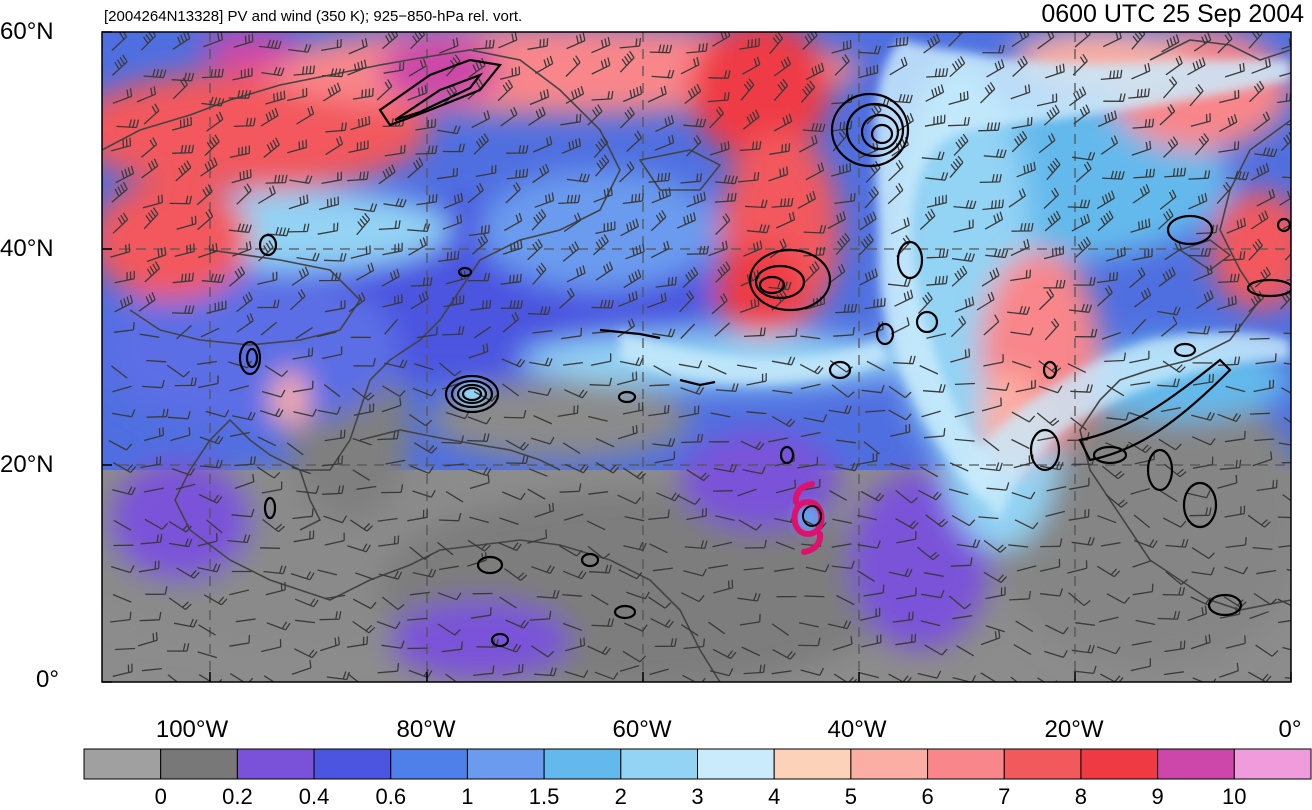 This screenshot has width=1312, height=810. I want to click on lat-label-40n: 40°N, so click(27, 248).